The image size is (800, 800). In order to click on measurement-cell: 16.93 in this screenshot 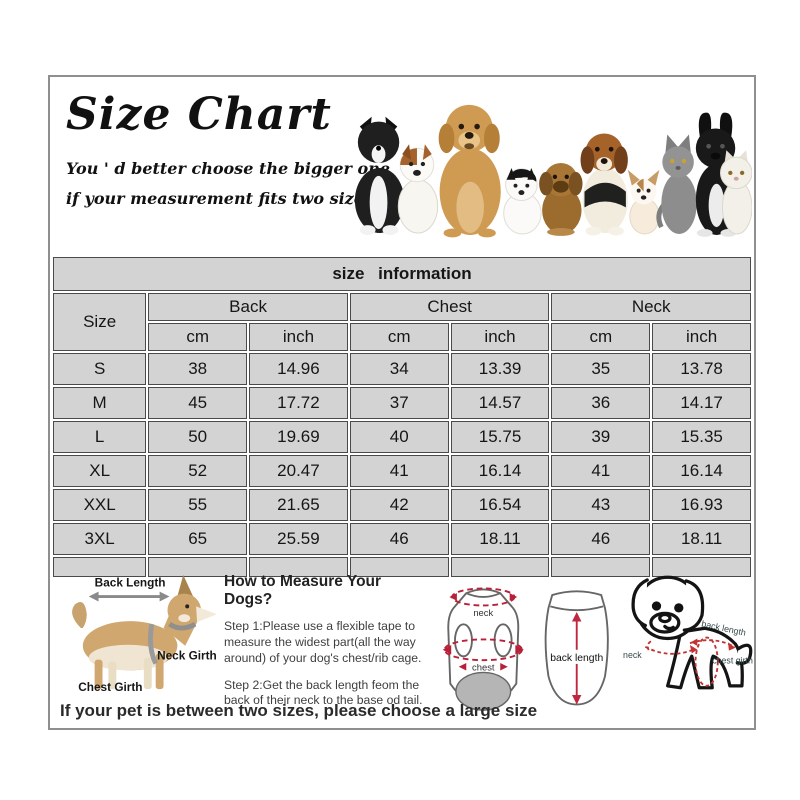, I will do `click(701, 505)`.